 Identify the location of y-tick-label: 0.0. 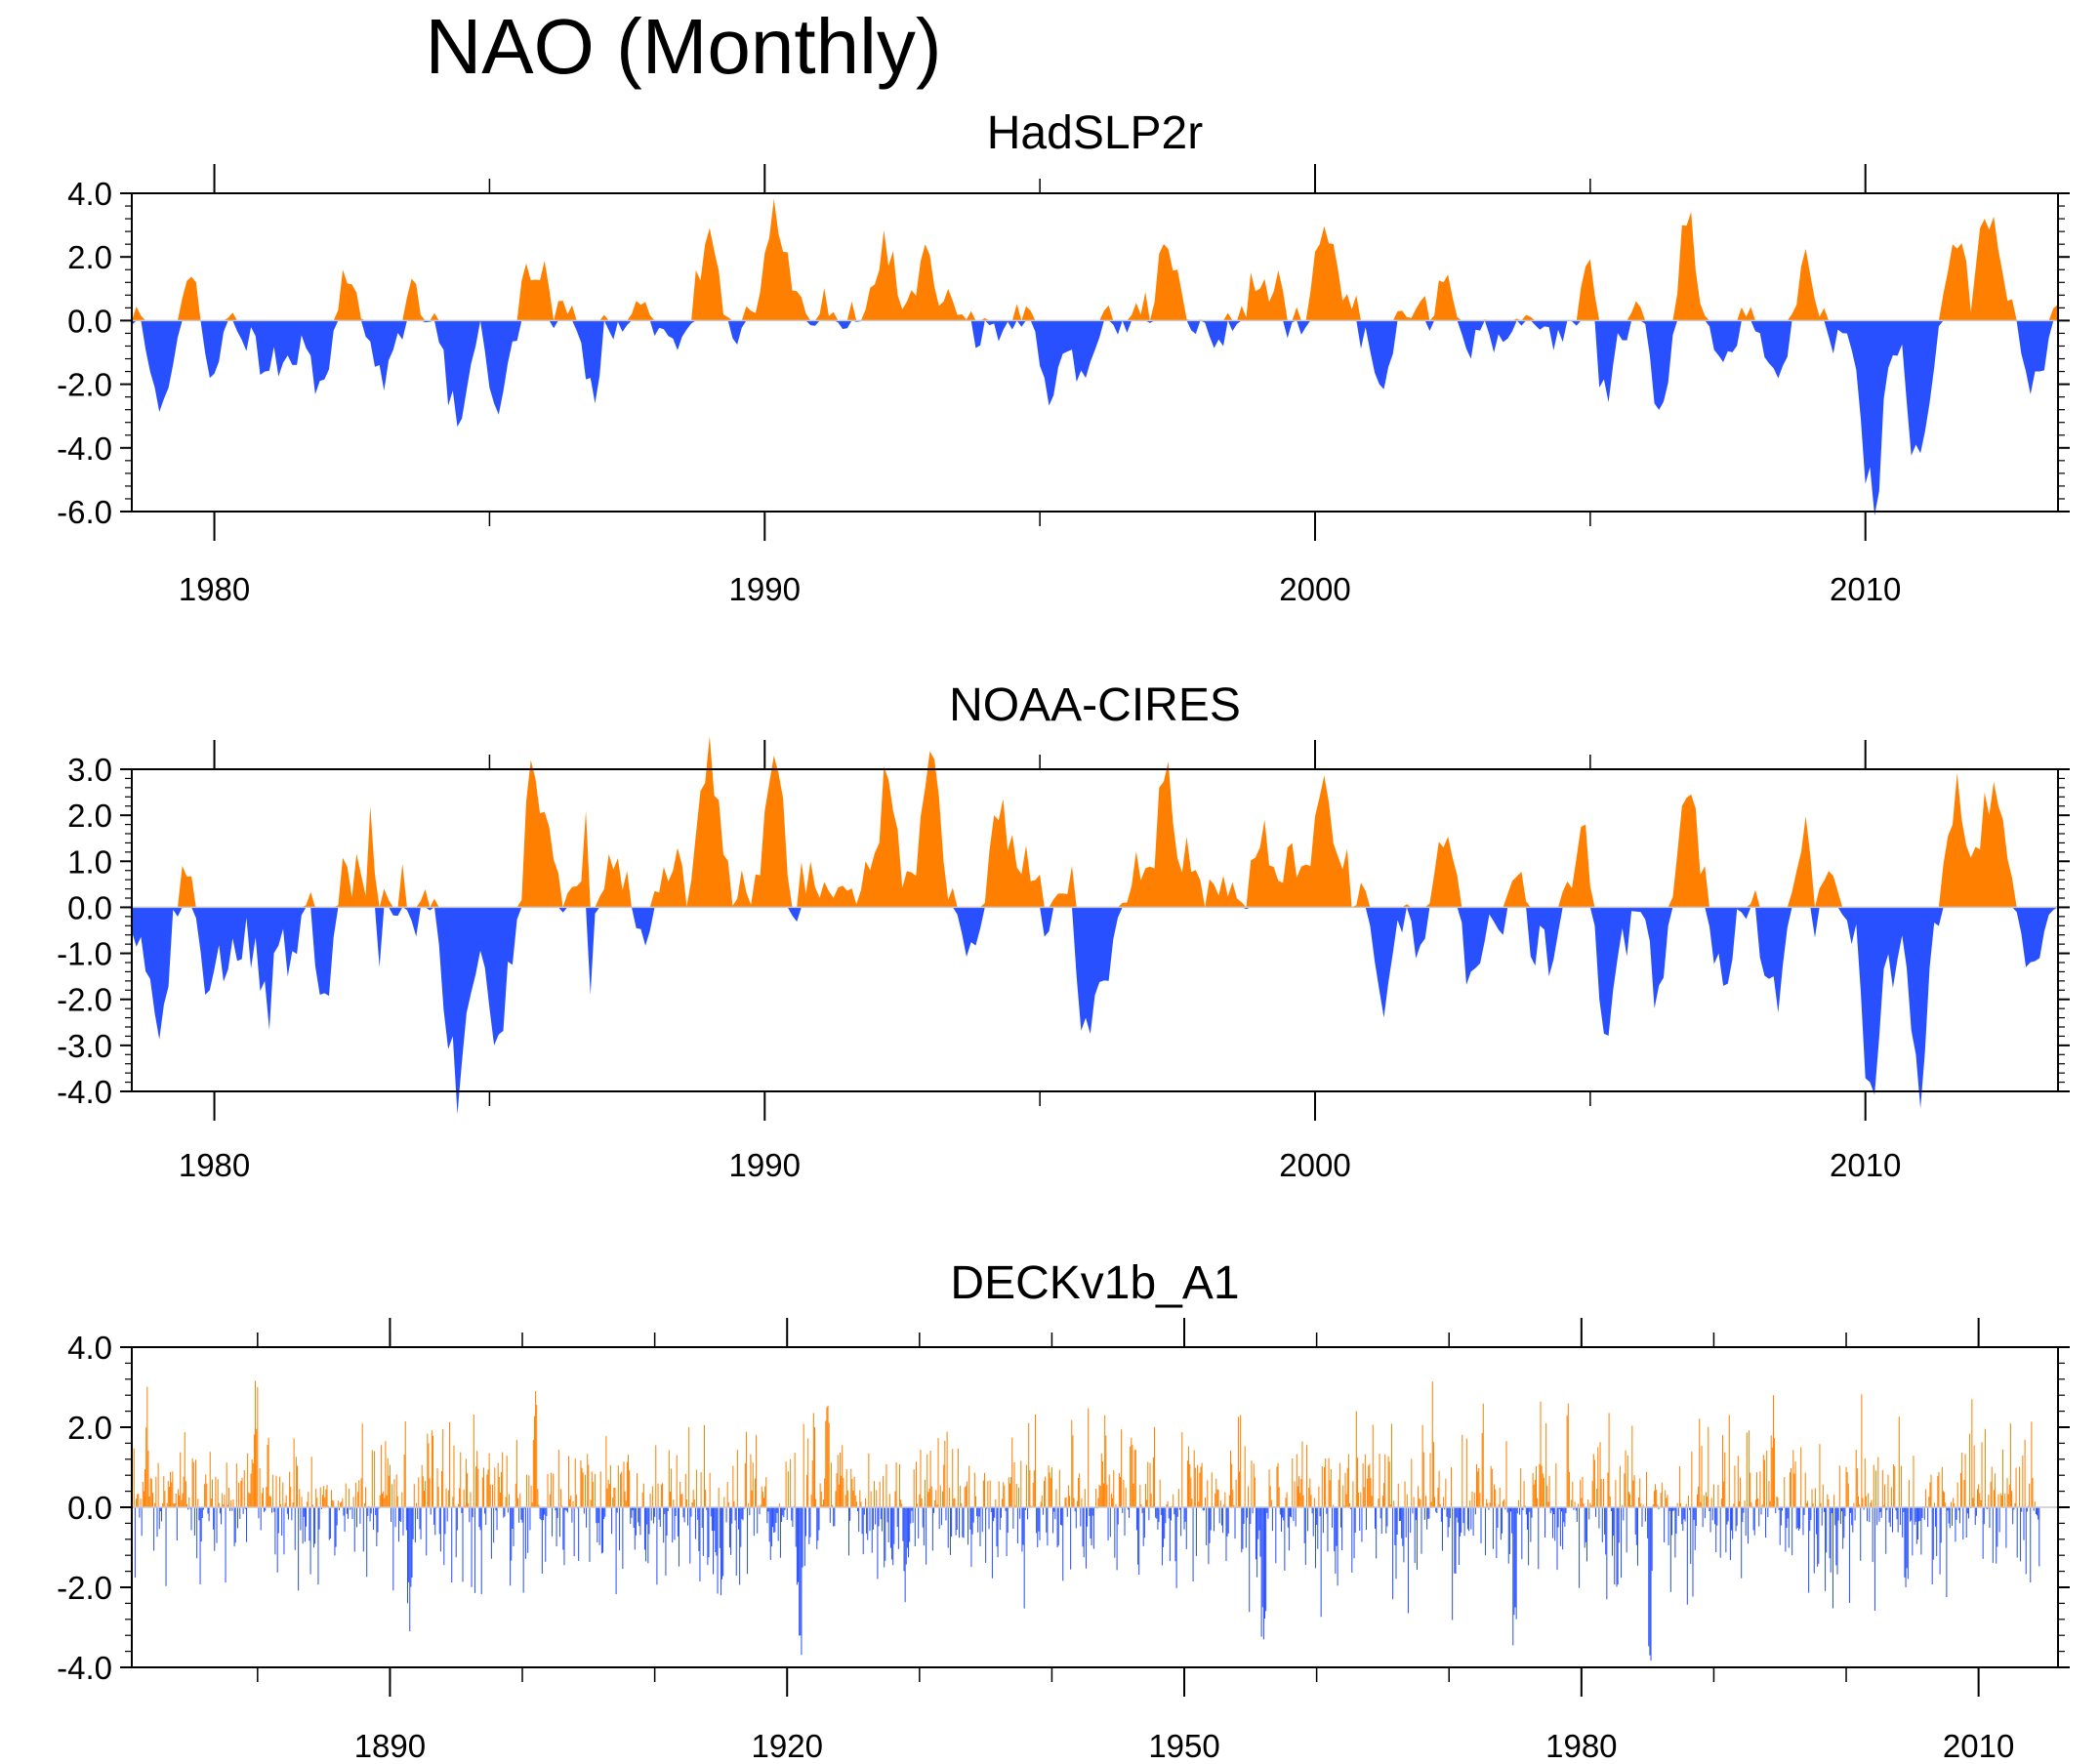
(89, 1508).